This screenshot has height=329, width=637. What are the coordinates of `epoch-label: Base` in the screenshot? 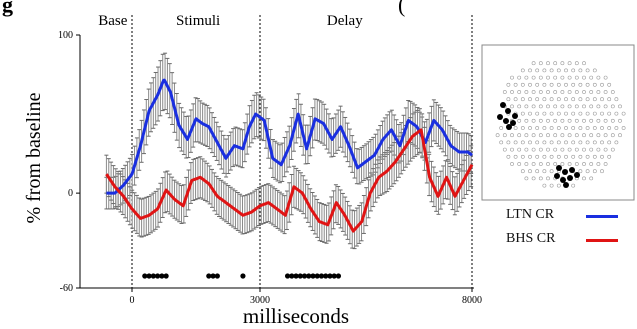 It's located at (113, 21).